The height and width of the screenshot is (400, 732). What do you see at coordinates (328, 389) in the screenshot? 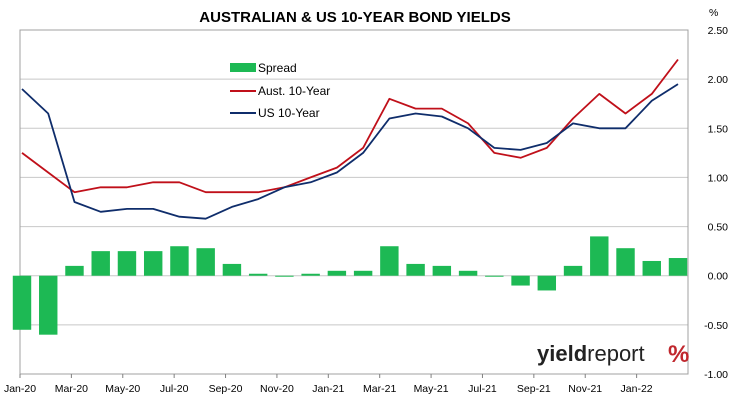
I see `x-tick-label: Jan-21` at bounding box center [328, 389].